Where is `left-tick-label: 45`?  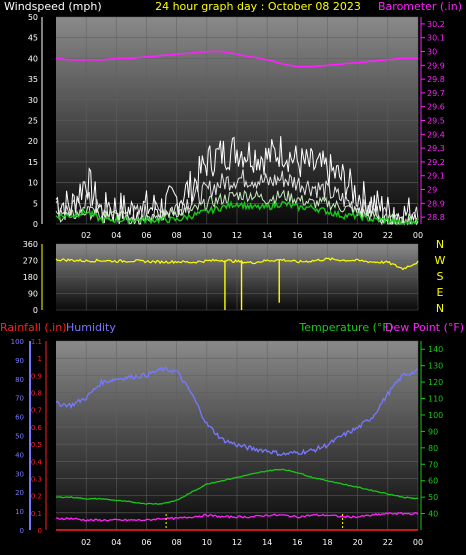 left-tick-label: 45 is located at coordinates (33, 38).